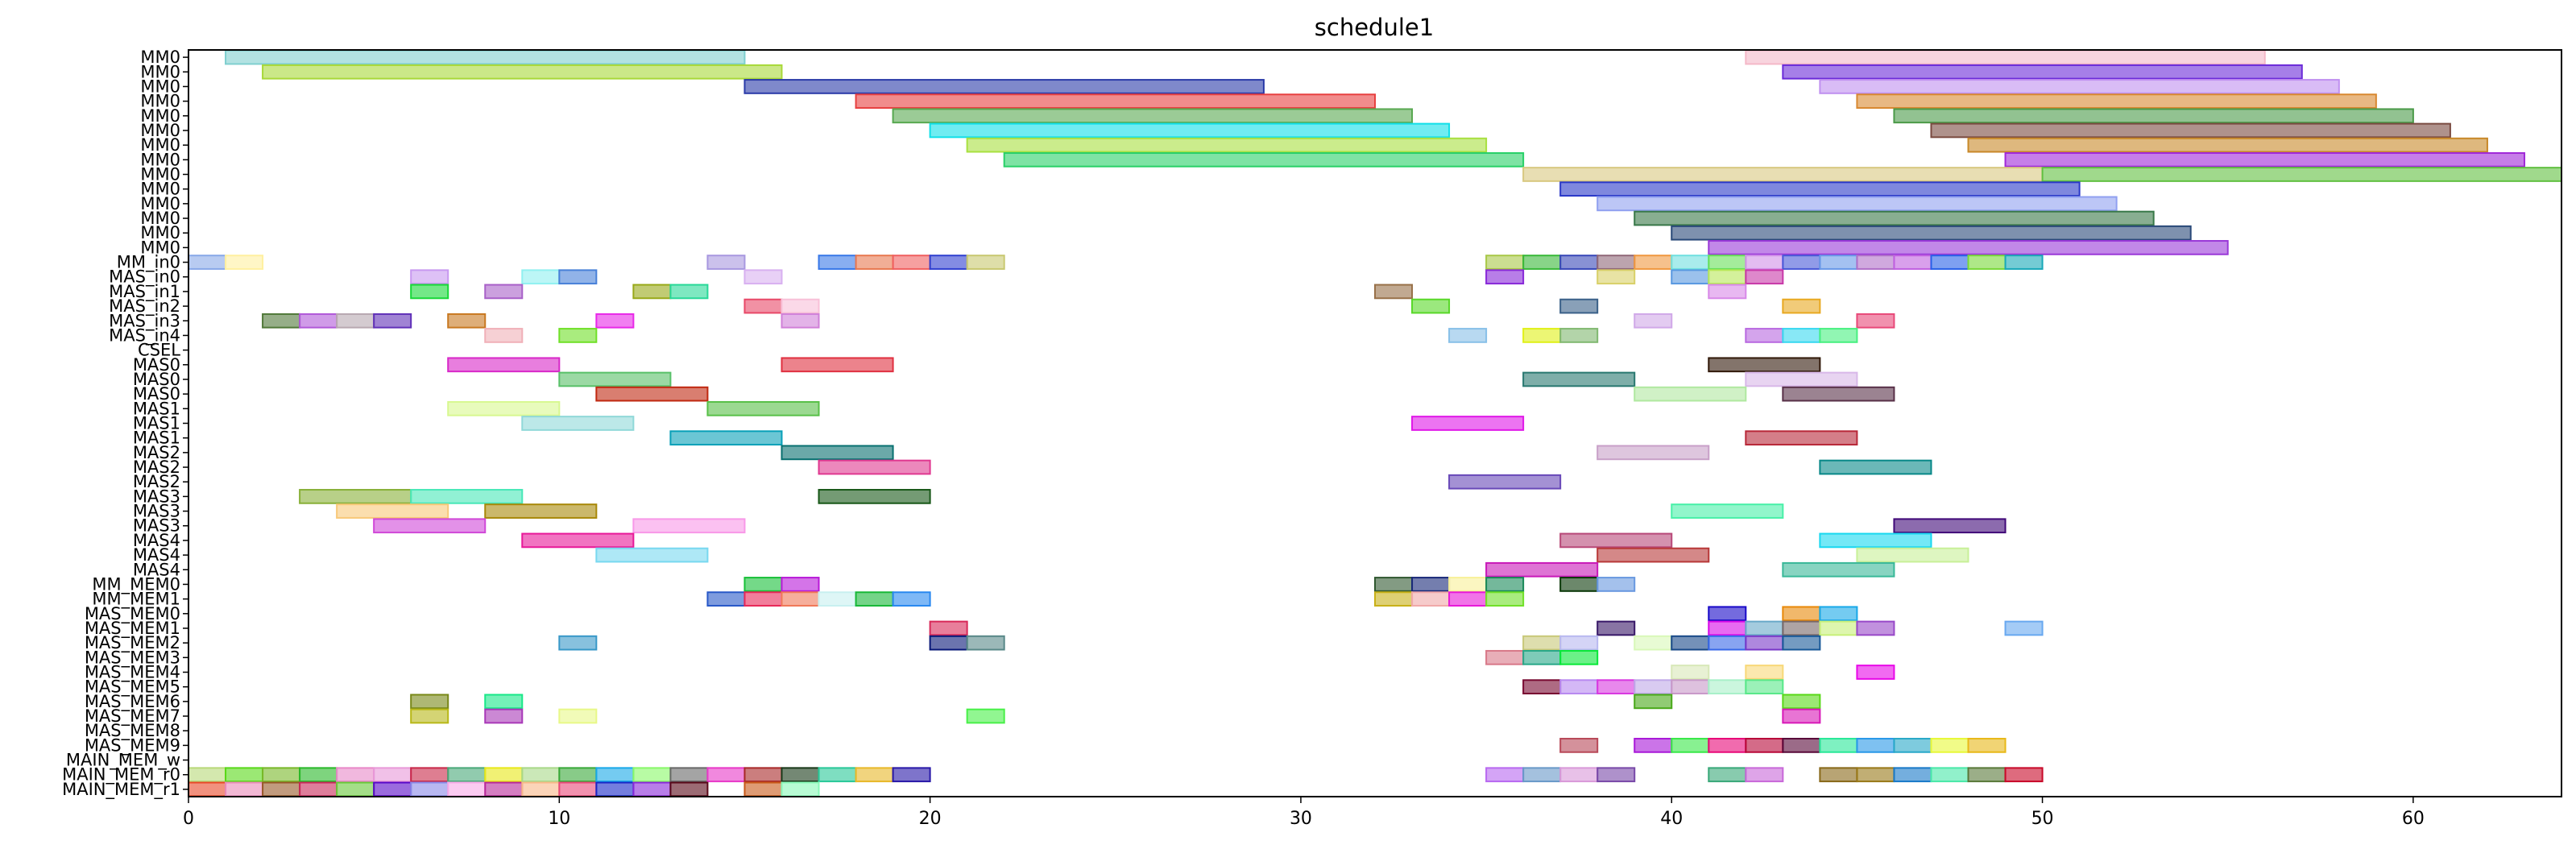 This screenshot has width=2576, height=849. What do you see at coordinates (144, 306) in the screenshot?
I see `y-tick-label: MAS_in2` at bounding box center [144, 306].